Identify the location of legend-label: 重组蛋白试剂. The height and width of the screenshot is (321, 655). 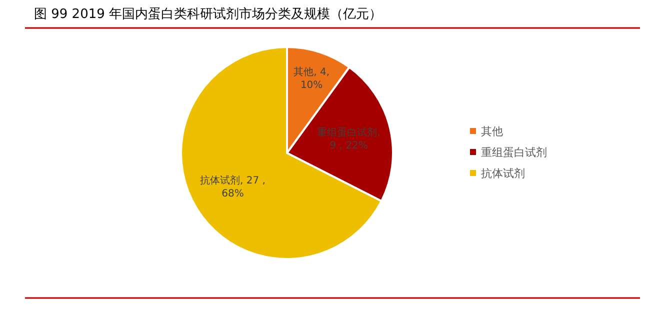
(514, 152).